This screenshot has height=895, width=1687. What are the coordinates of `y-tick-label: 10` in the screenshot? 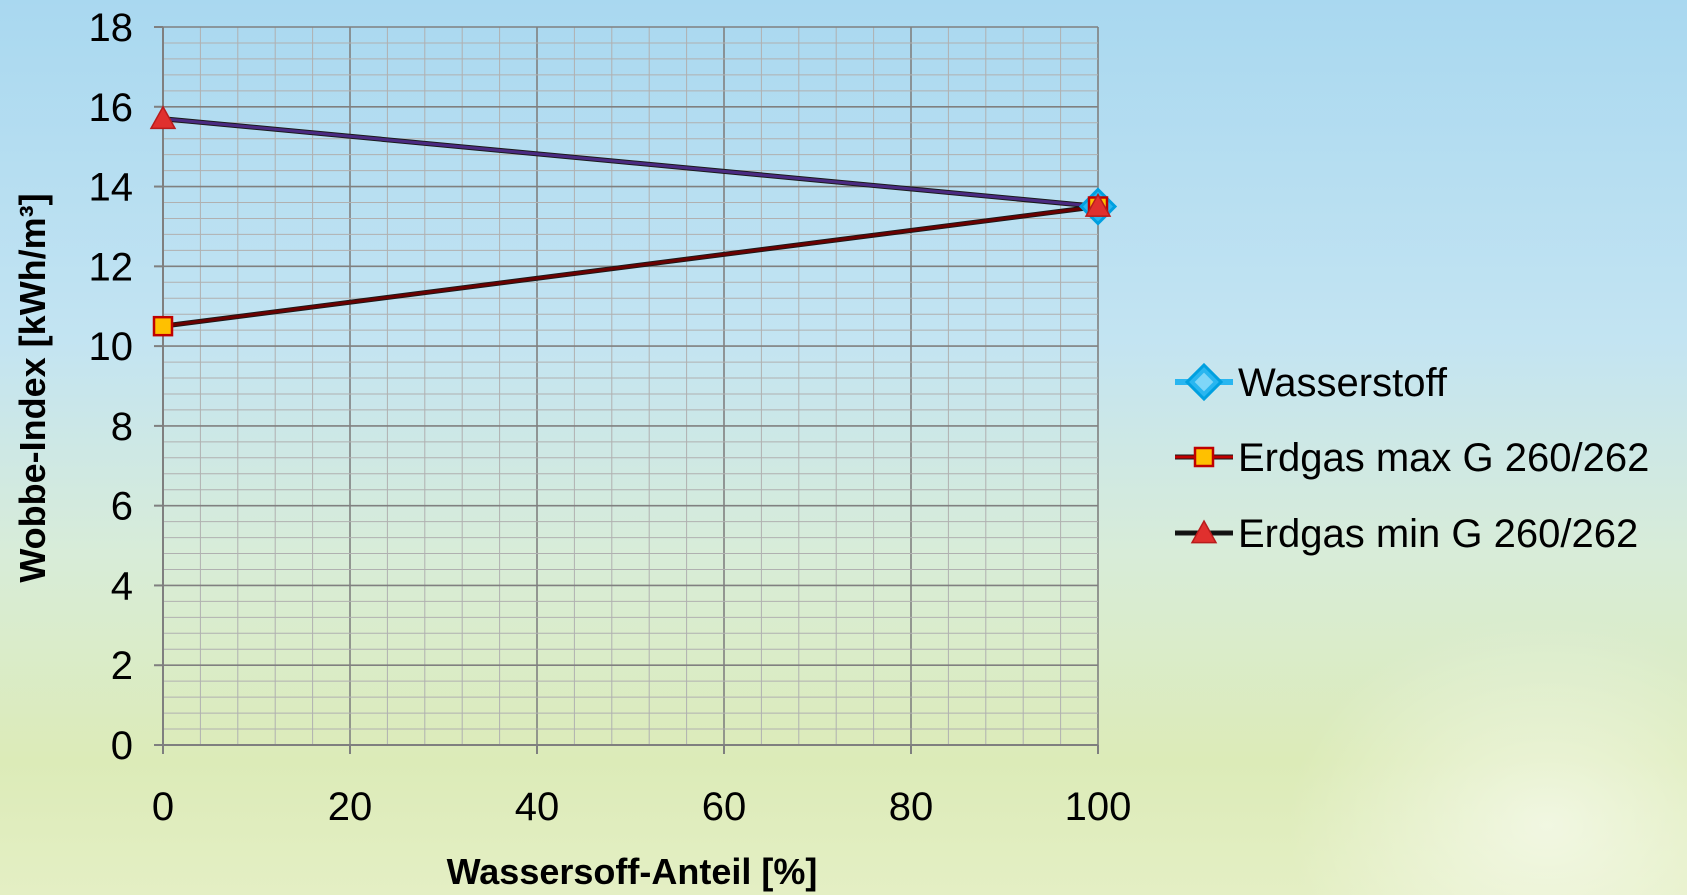 It's located at (111, 347).